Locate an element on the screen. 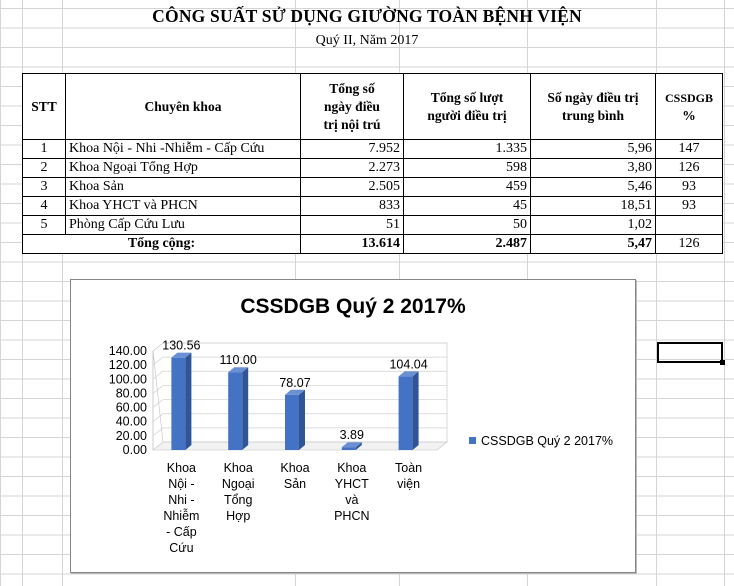 Image resolution: width=734 pixels, height=586 pixels. cell-khoa: Khoa Sản is located at coordinates (183, 187).